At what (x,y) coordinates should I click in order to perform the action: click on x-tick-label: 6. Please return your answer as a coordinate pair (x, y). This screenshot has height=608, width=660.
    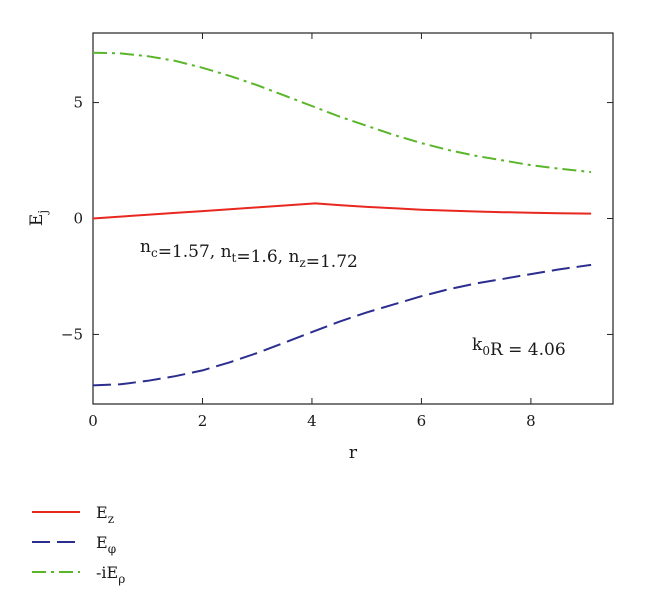
    Looking at the image, I should click on (422, 421).